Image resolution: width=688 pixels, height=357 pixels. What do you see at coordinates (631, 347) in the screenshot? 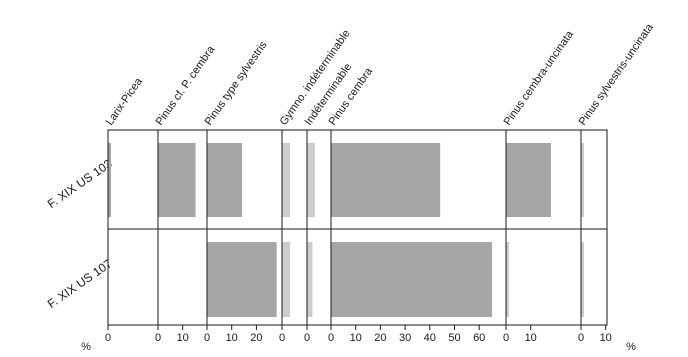
I see `axis-unit-right: %` at bounding box center [631, 347].